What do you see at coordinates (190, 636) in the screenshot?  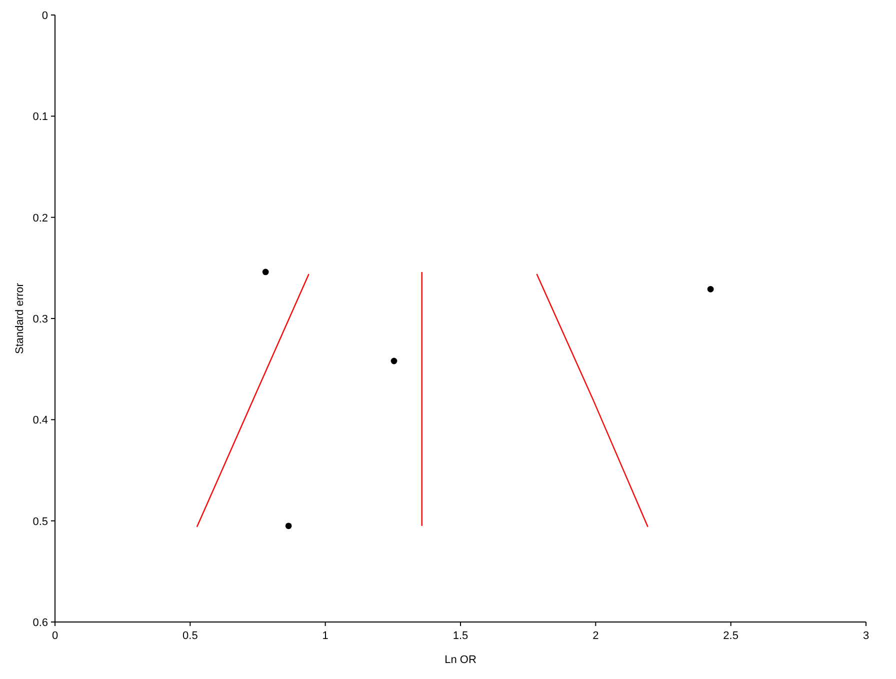 I see `x-tick-label: 0.5` at bounding box center [190, 636].